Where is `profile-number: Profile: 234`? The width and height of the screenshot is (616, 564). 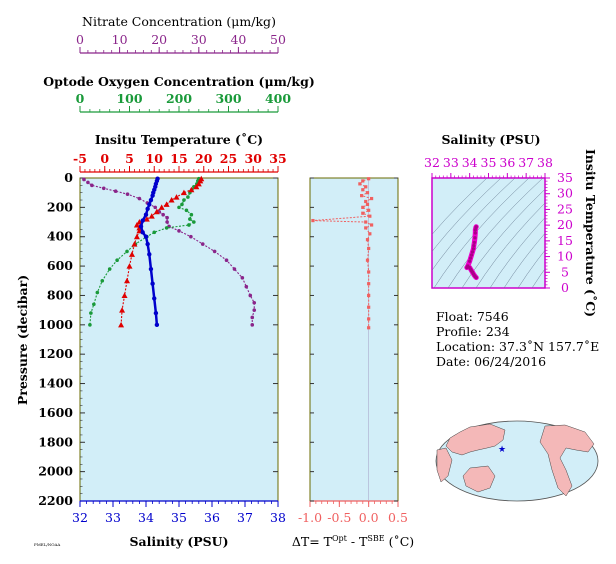 profile-number: Profile: 234 is located at coordinates (473, 331).